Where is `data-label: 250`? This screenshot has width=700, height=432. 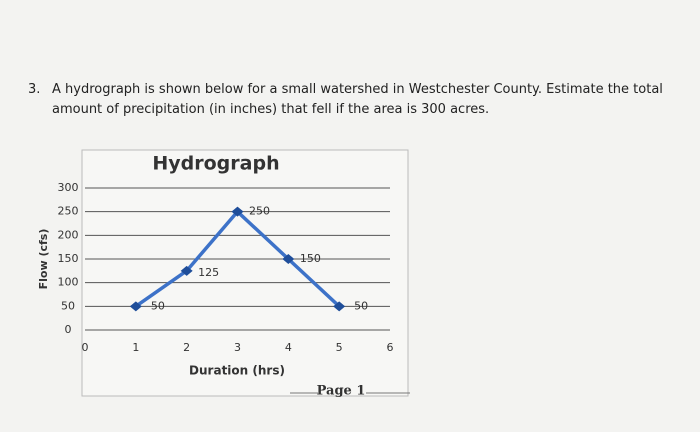 data-label: 250 is located at coordinates (259, 211).